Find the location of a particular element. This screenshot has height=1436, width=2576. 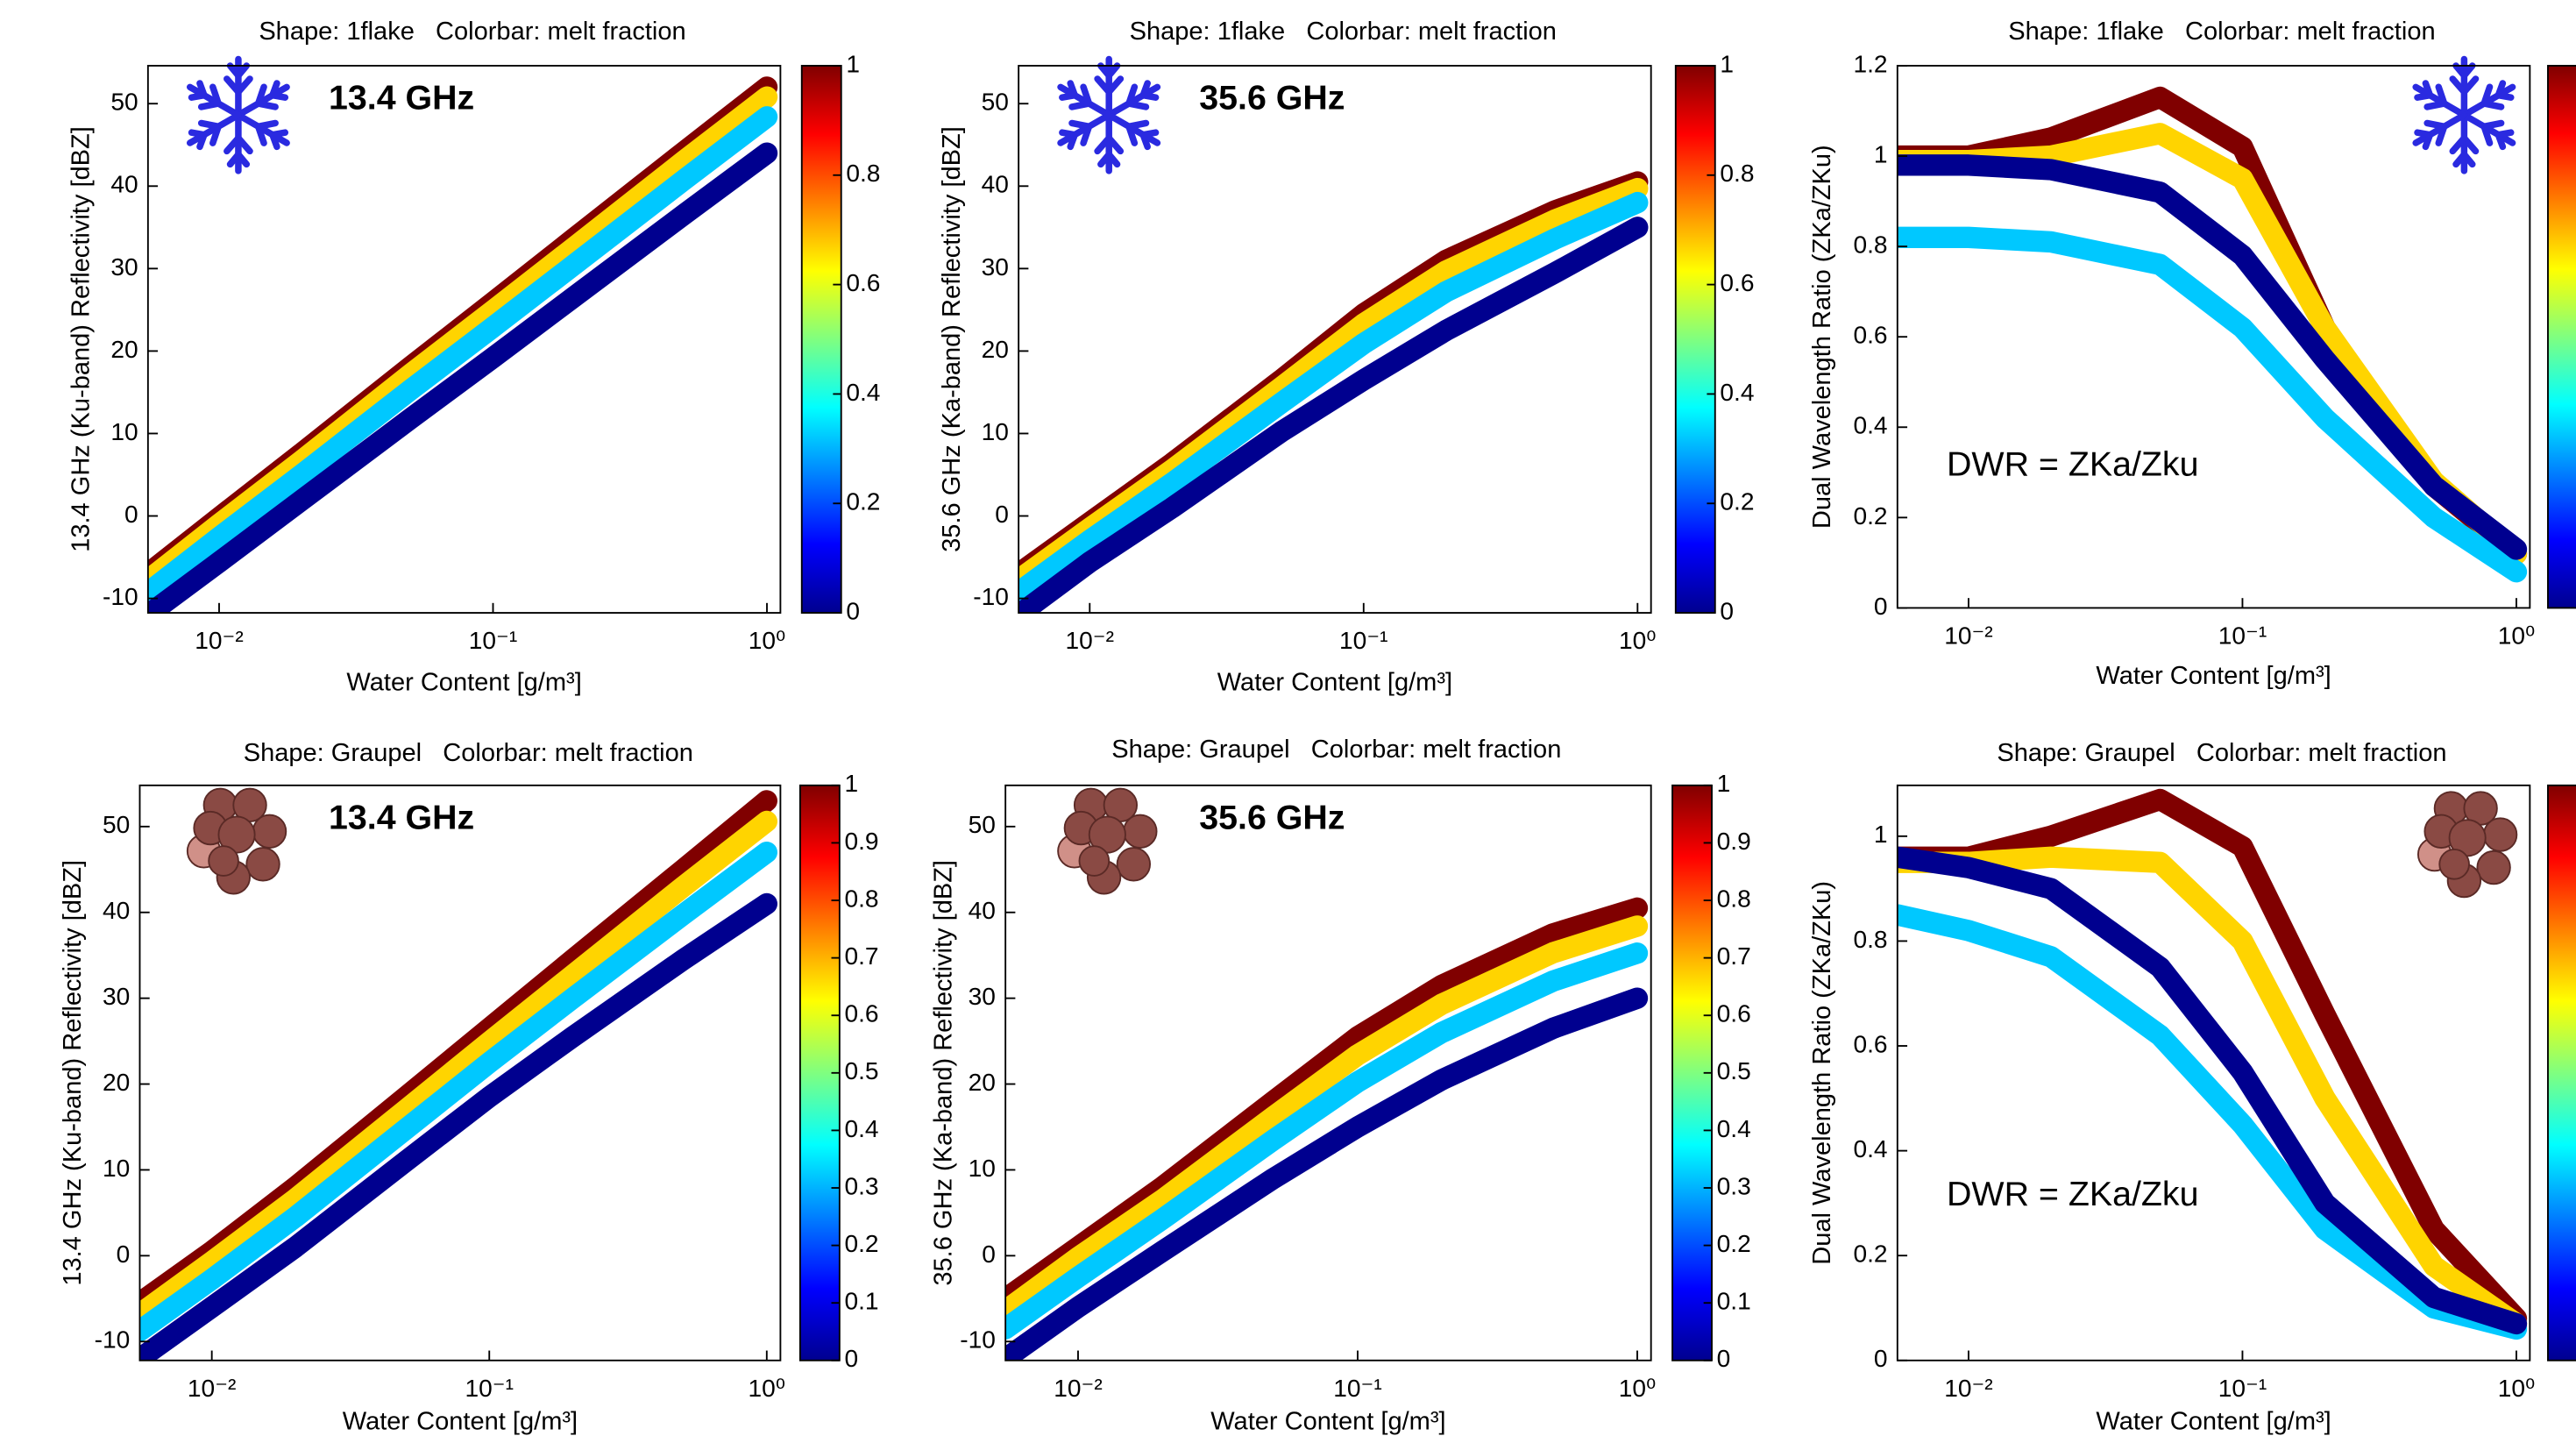

colorbar-tick-label: 1 is located at coordinates (1727, 64).